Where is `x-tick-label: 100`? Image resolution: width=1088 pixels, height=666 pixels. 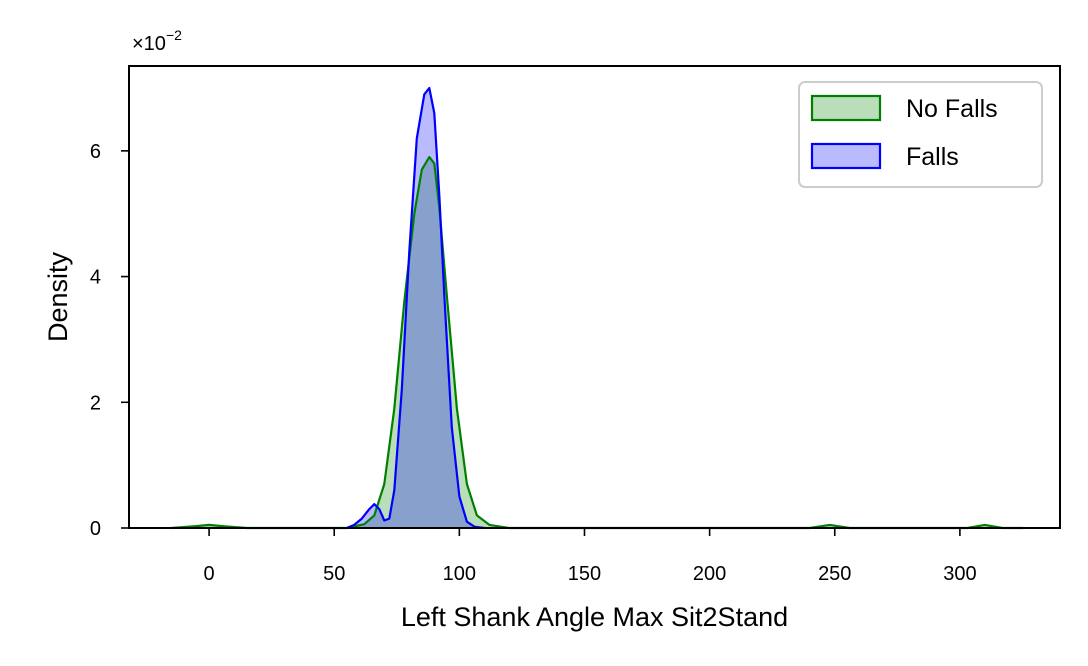
x-tick-label: 100 is located at coordinates (459, 574).